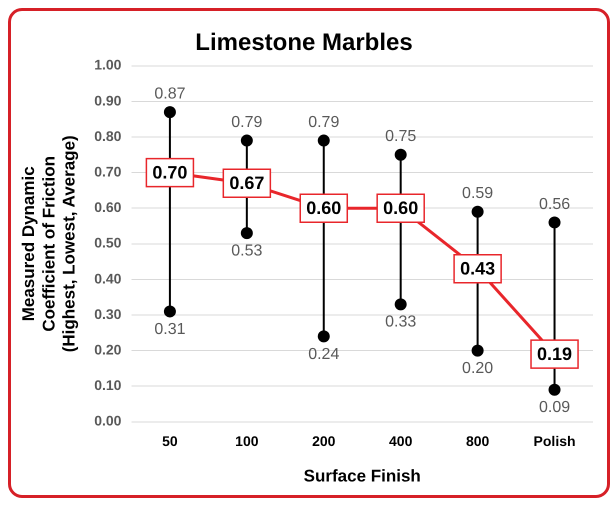 The height and width of the screenshot is (506, 616). What do you see at coordinates (400, 137) in the screenshot?
I see `data-label: 0.75` at bounding box center [400, 137].